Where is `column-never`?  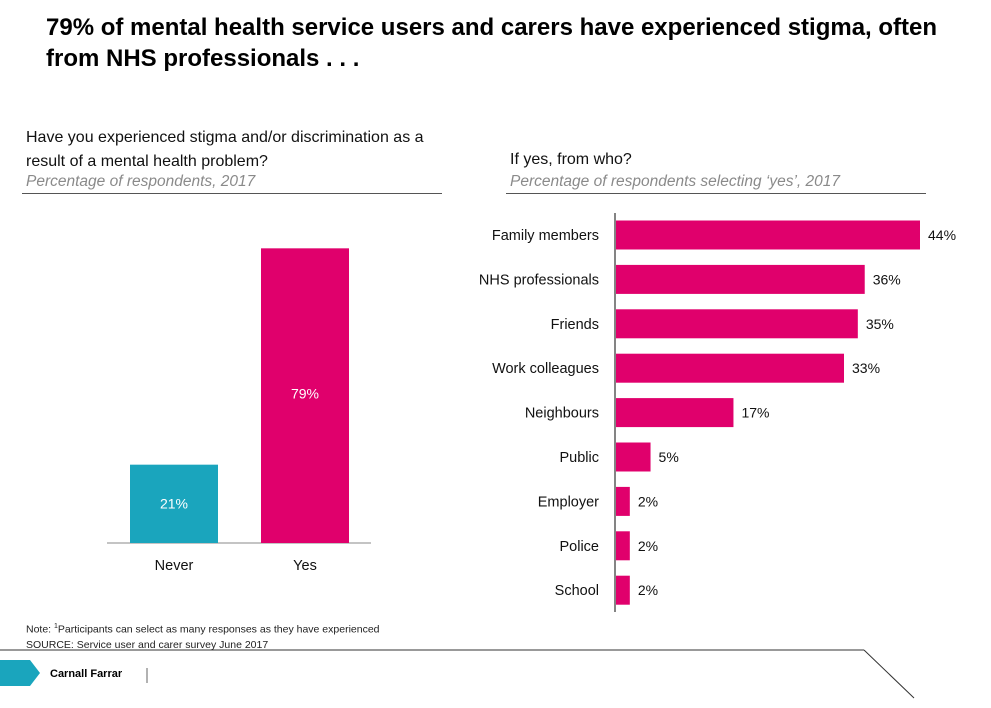 column-never is located at coordinates (174, 503).